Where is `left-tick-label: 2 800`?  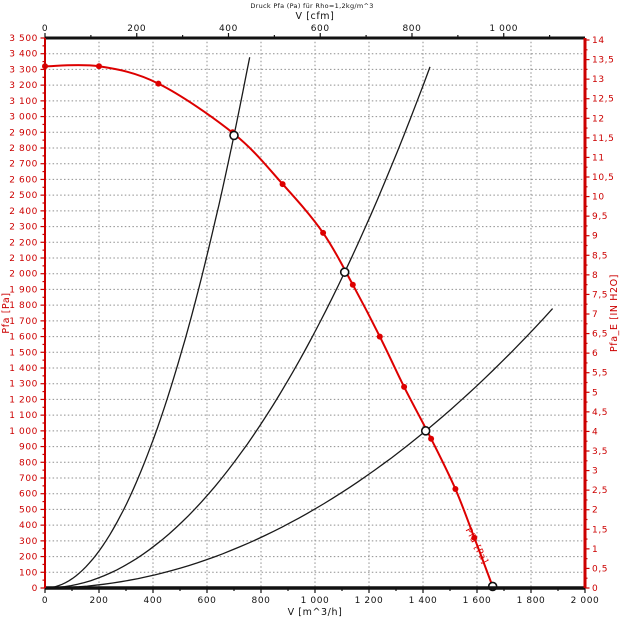
left-tick-label: 2 800 is located at coordinates (23, 149).